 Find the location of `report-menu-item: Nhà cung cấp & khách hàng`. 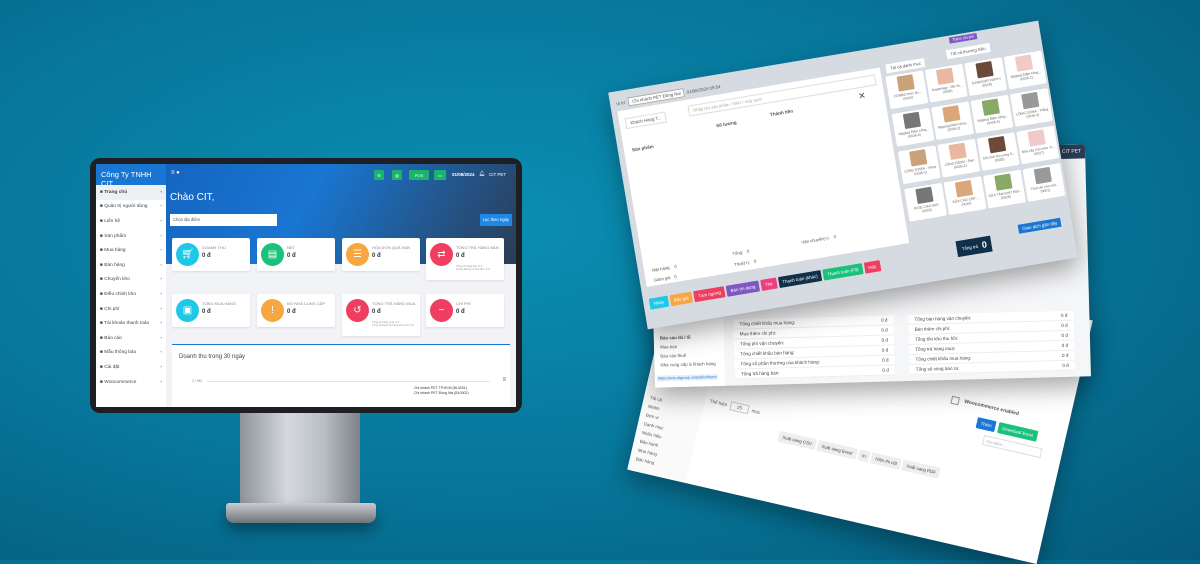

report-menu-item: Nhà cung cấp & khách hàng is located at coordinates (688, 364).